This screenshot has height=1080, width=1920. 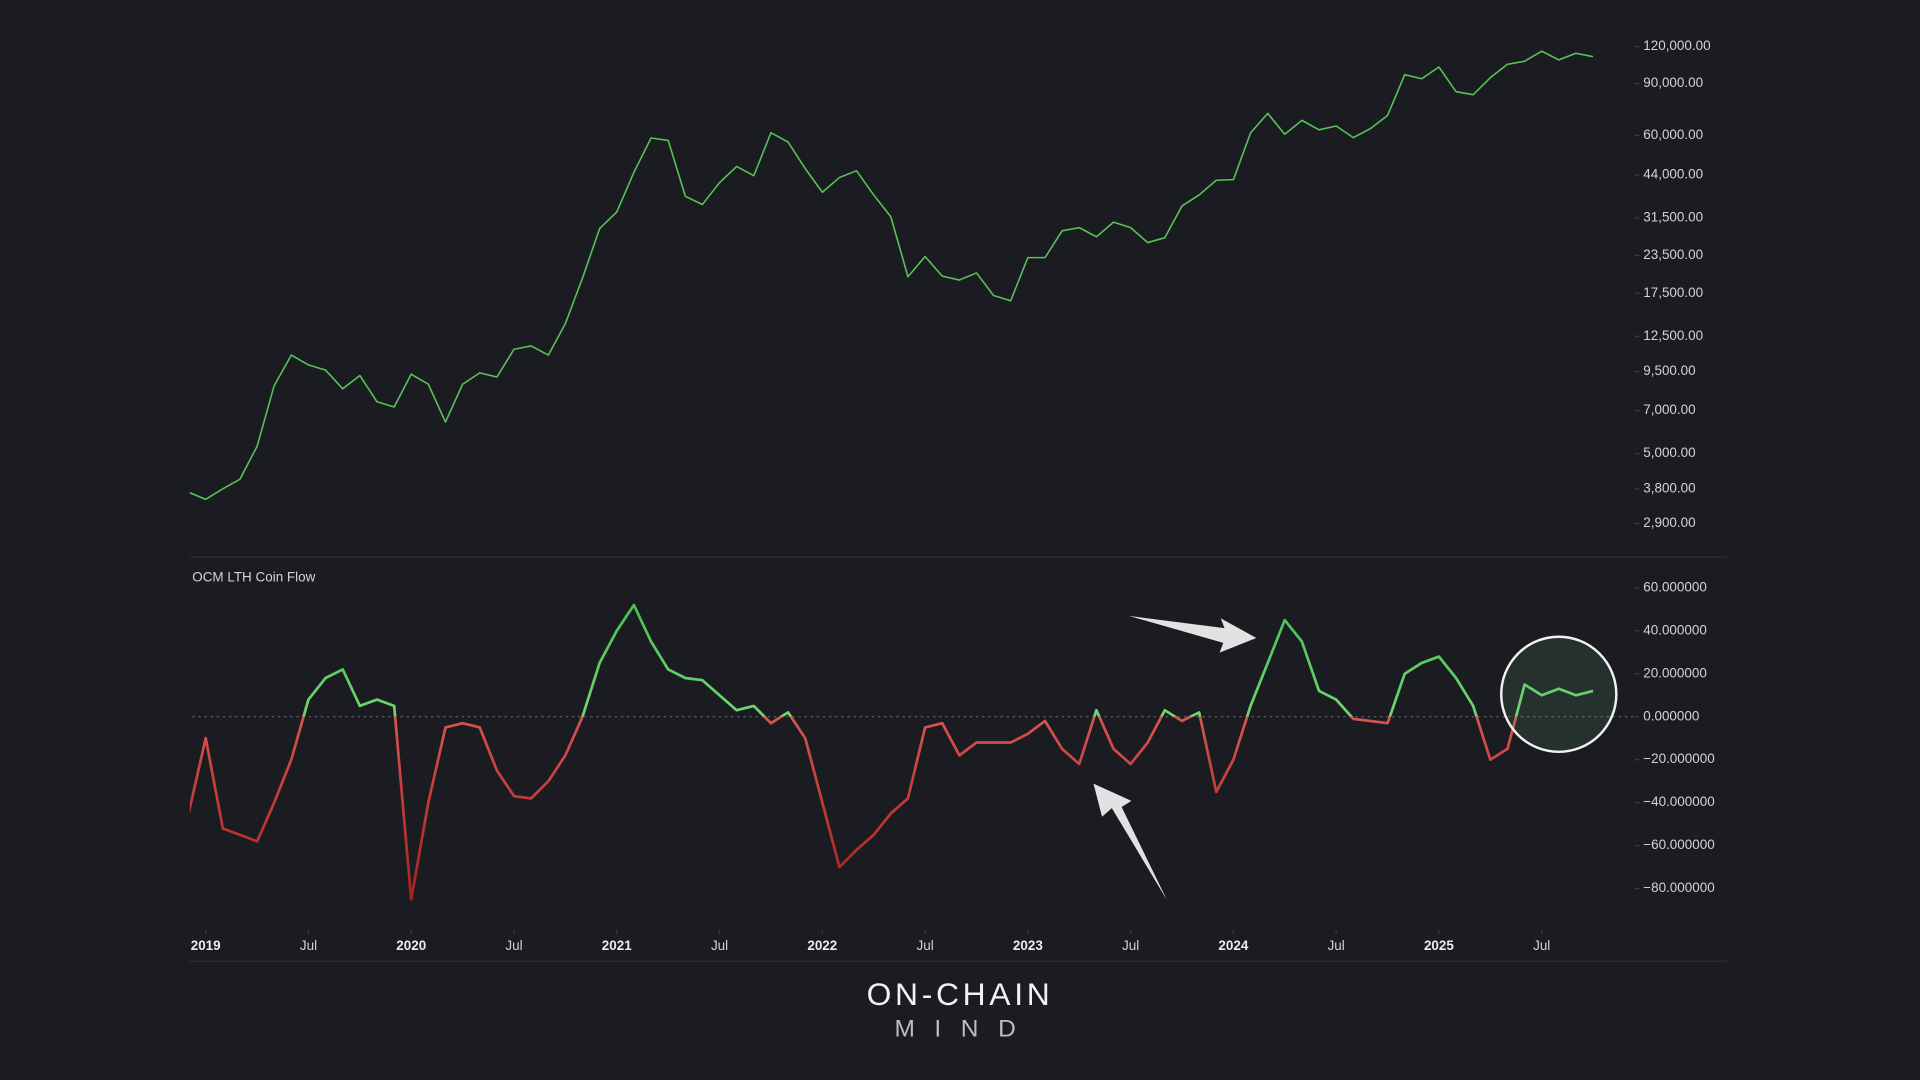 I want to click on y-tick-label: 120,000.00, so click(x=1676, y=45).